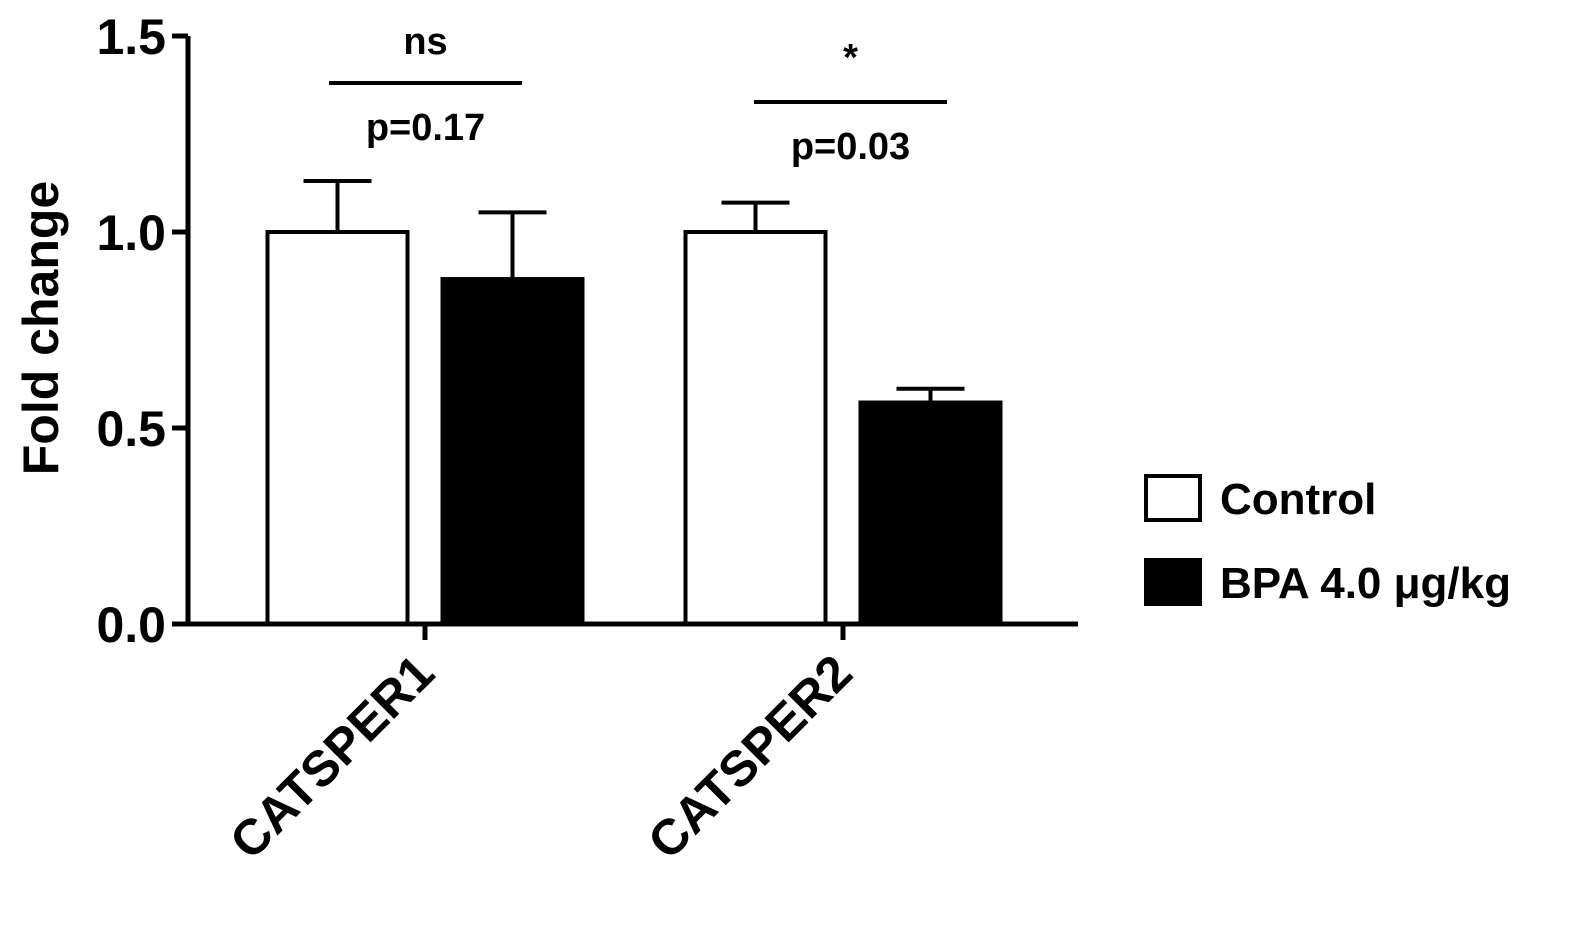 Image resolution: width=1571 pixels, height=925 pixels. I want to click on y-tick-label: 1.0, so click(131, 233).